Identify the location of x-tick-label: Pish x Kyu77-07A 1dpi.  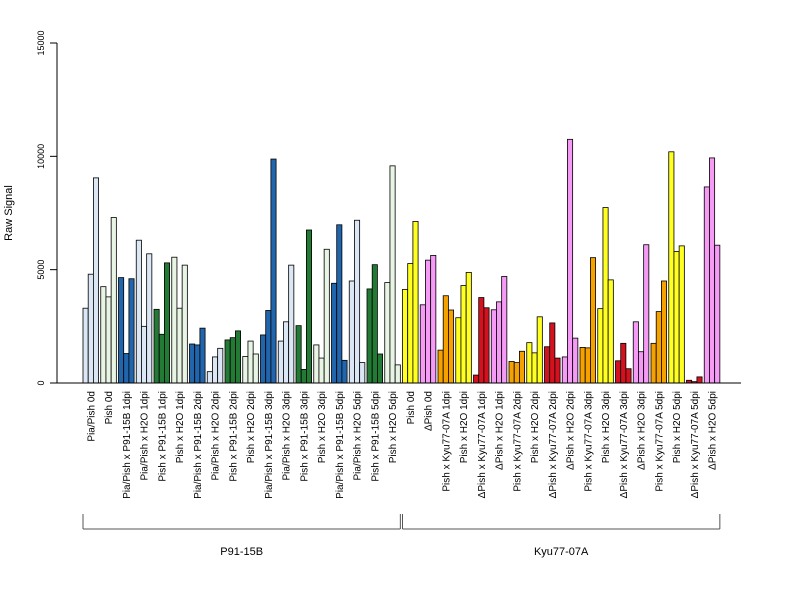
(446, 441).